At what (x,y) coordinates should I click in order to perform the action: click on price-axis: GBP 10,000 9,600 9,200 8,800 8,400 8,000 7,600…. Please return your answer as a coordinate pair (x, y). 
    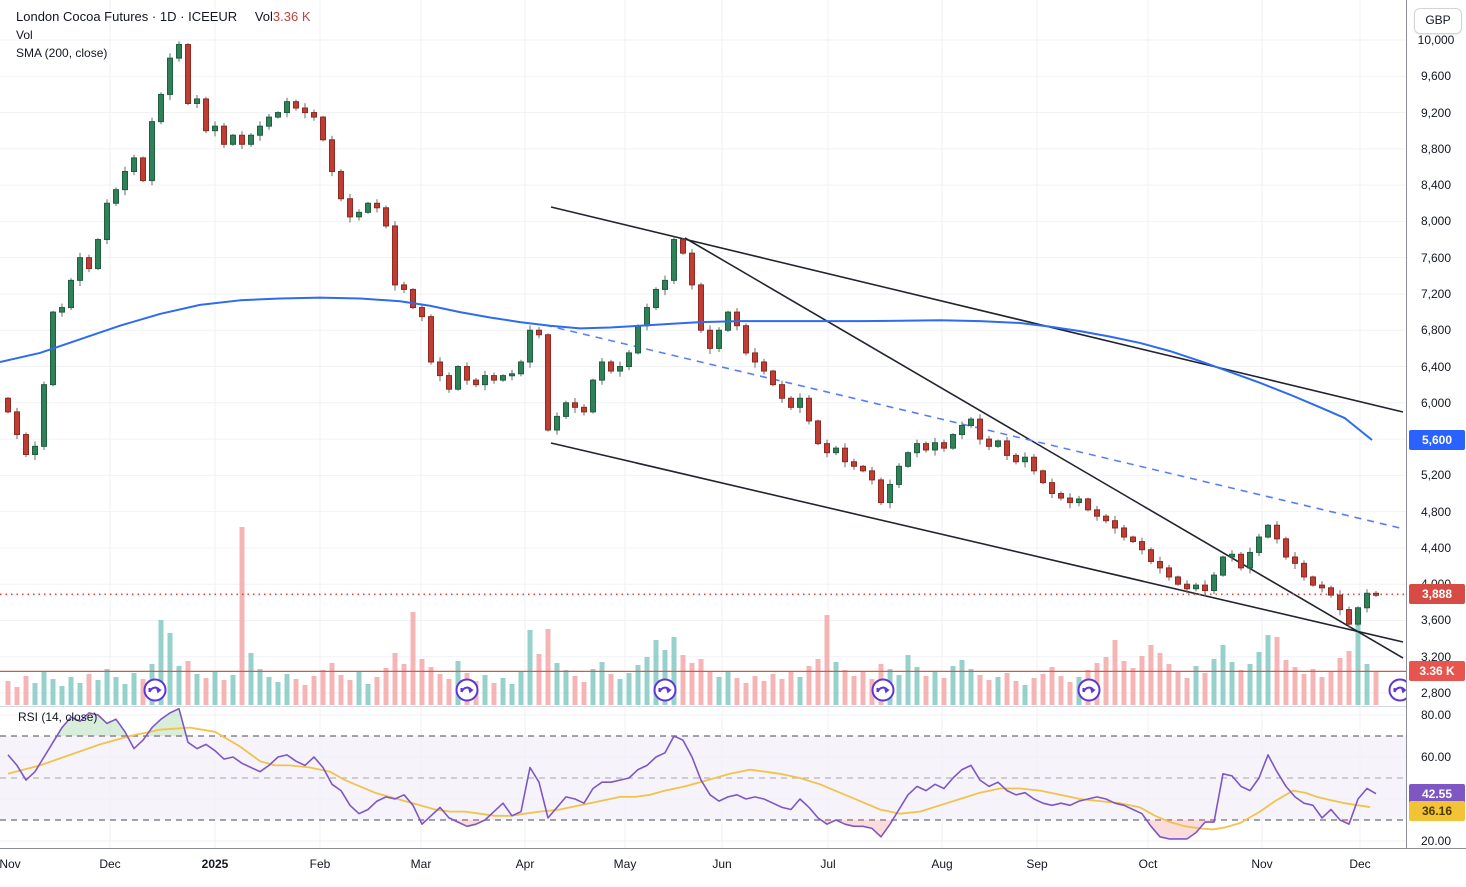
    Looking at the image, I should click on (1436, 424).